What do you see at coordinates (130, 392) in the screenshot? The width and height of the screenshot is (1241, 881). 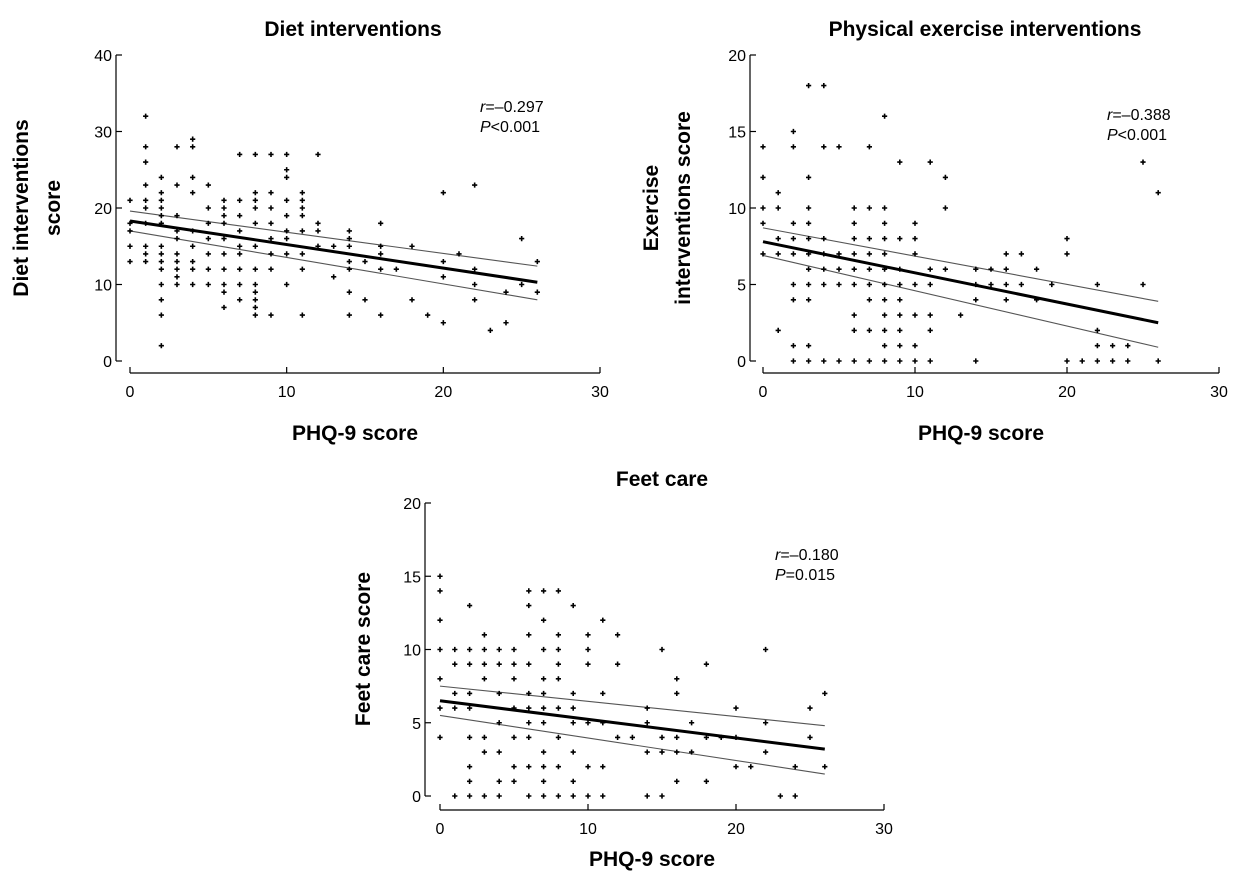 I see `diet-x-tick-label: 0` at bounding box center [130, 392].